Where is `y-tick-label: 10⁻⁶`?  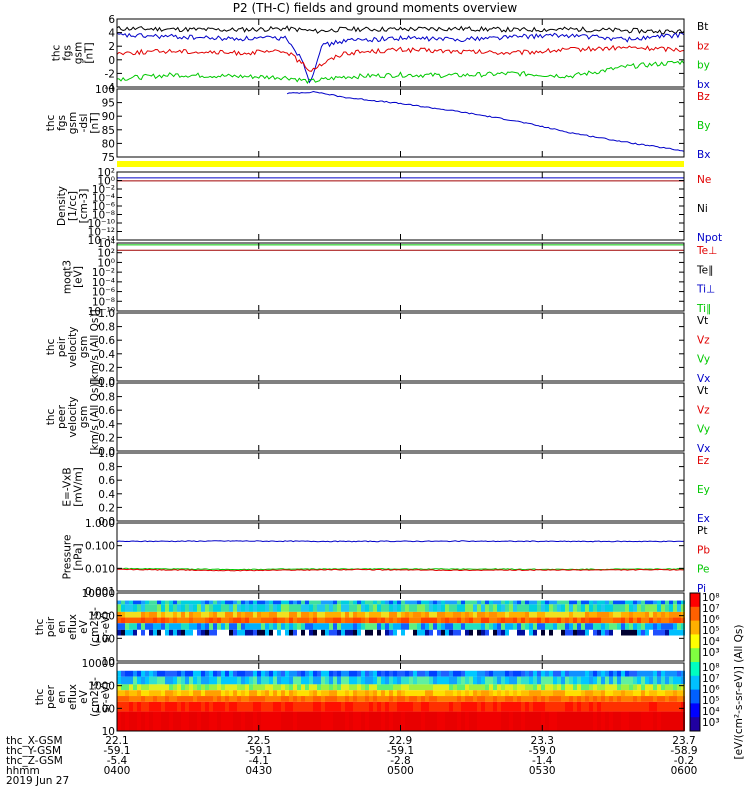 y-tick-label: 10⁻⁶ is located at coordinates (103, 207).